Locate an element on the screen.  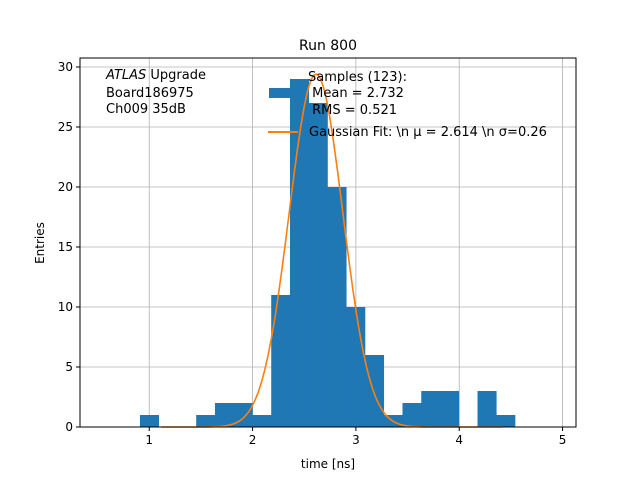
annotation-line-2: Board186975 is located at coordinates (150, 93).